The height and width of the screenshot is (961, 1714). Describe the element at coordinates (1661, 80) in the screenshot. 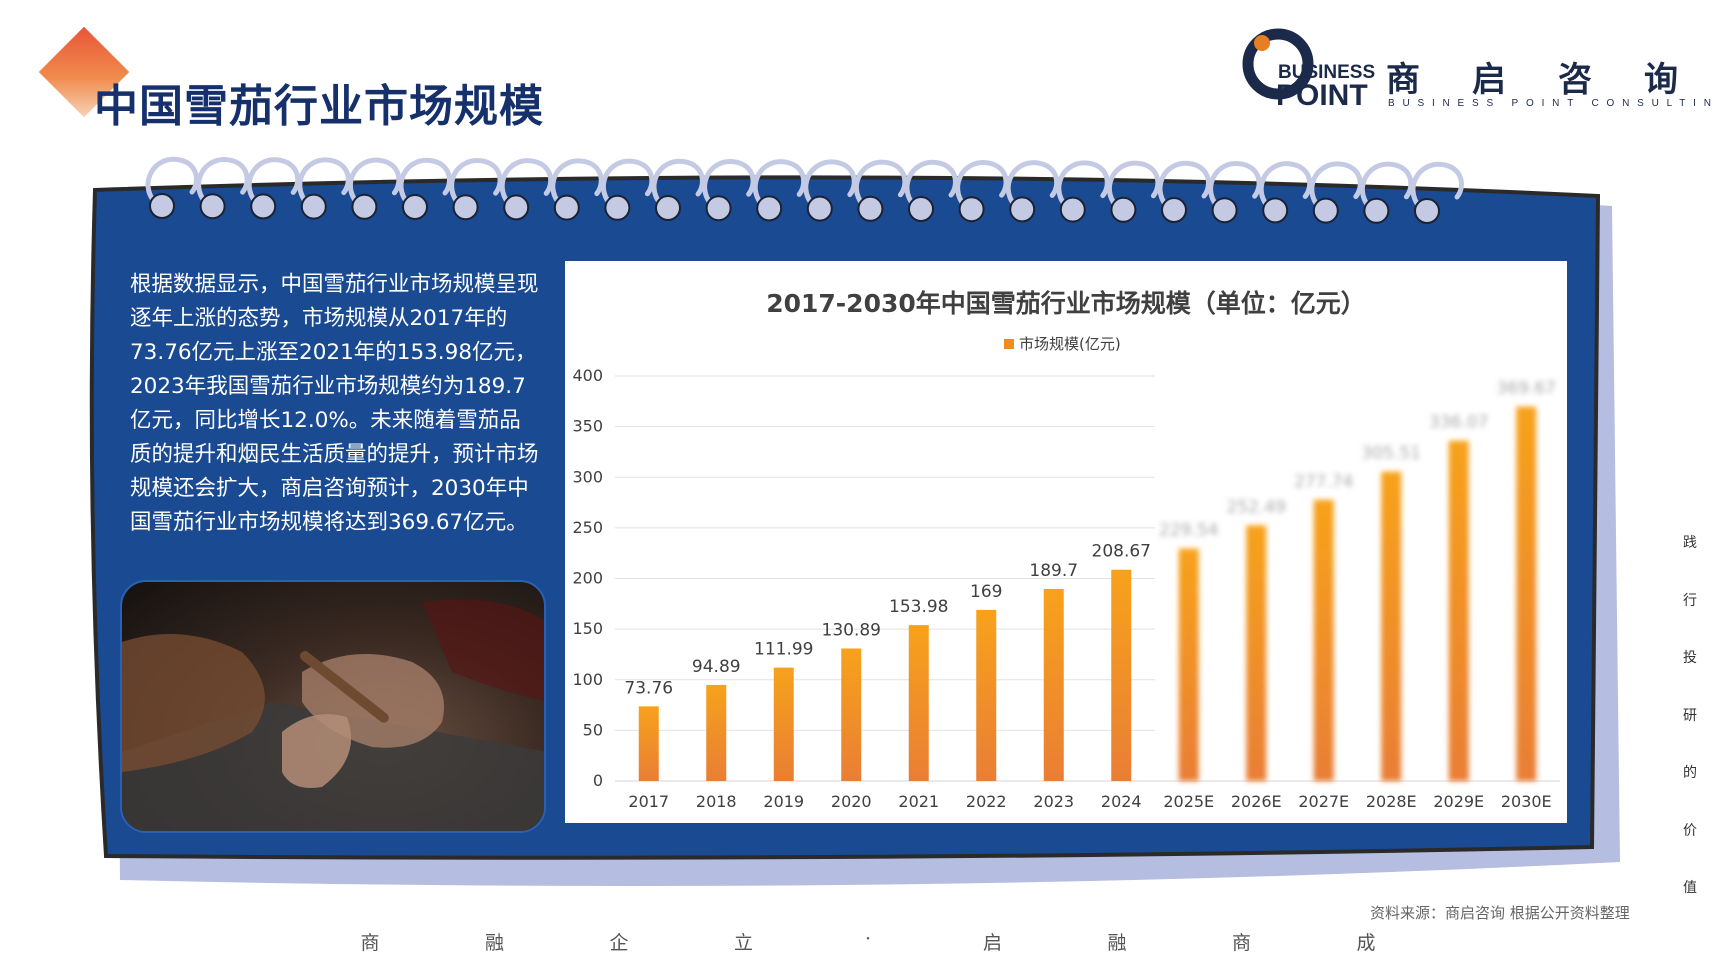

I see `logo-cn-char: 询` at that location.